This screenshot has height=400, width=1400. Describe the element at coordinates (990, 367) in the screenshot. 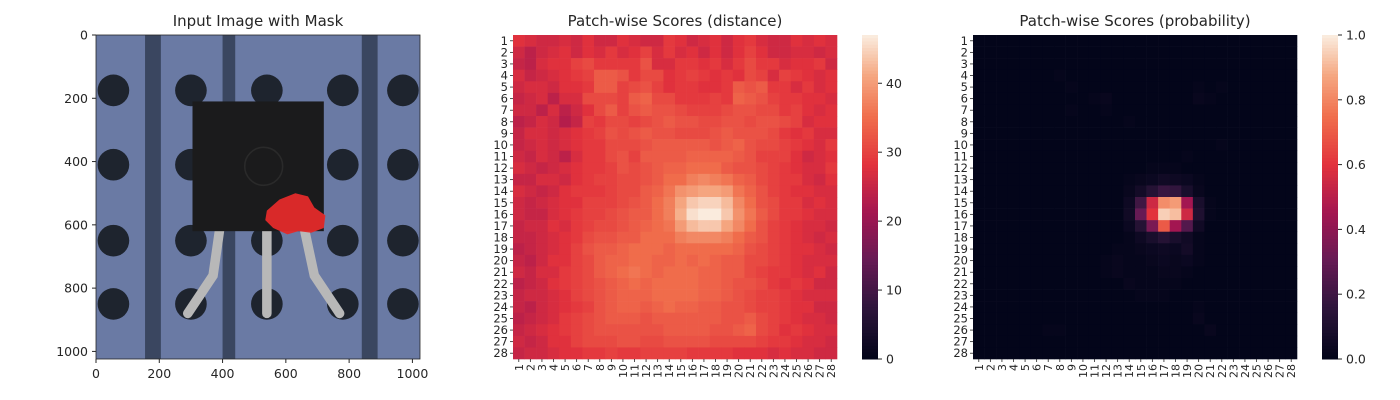

I see `x-tick-label: 2` at that location.